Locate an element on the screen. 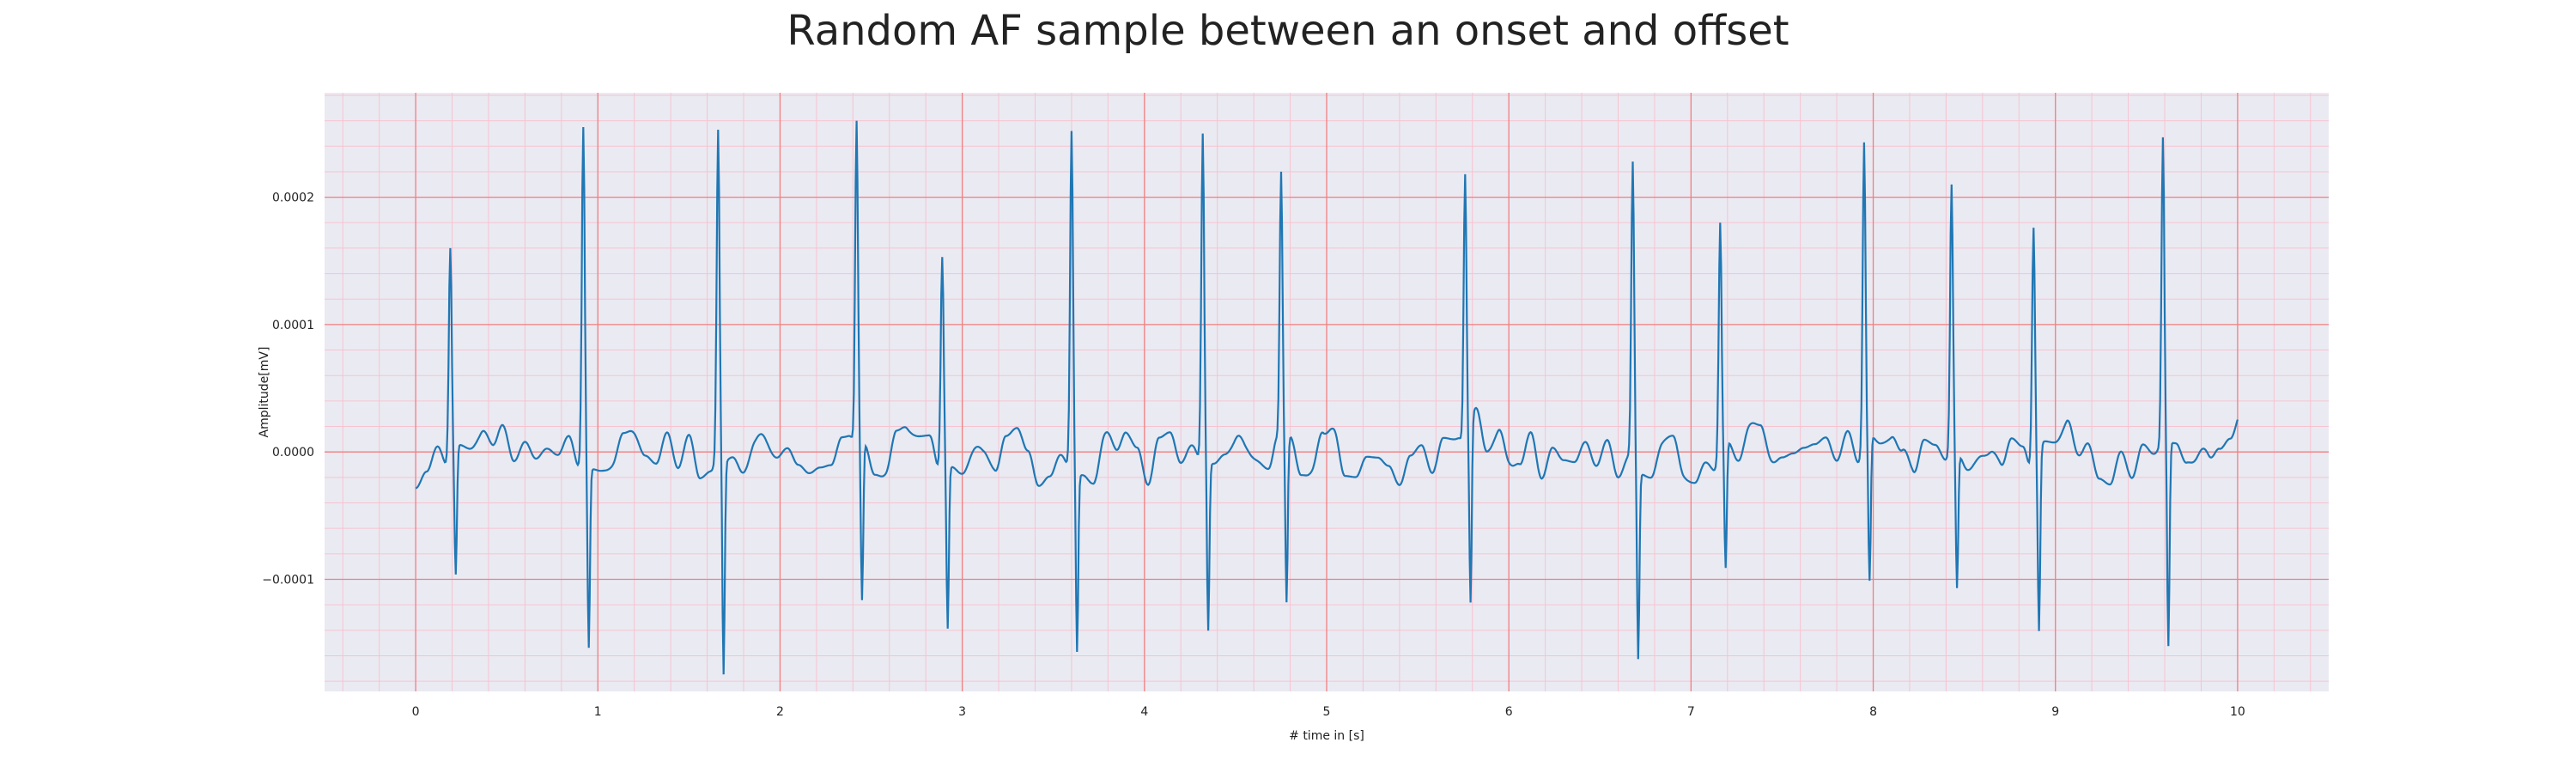  x-tick-label: 2 is located at coordinates (780, 712).